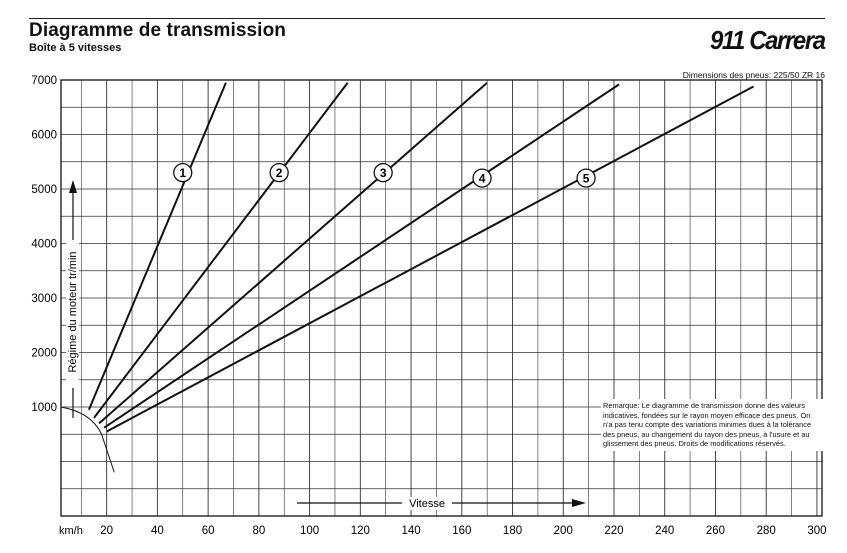  Describe the element at coordinates (563, 531) in the screenshot. I see `x-tick-label: 200` at that location.